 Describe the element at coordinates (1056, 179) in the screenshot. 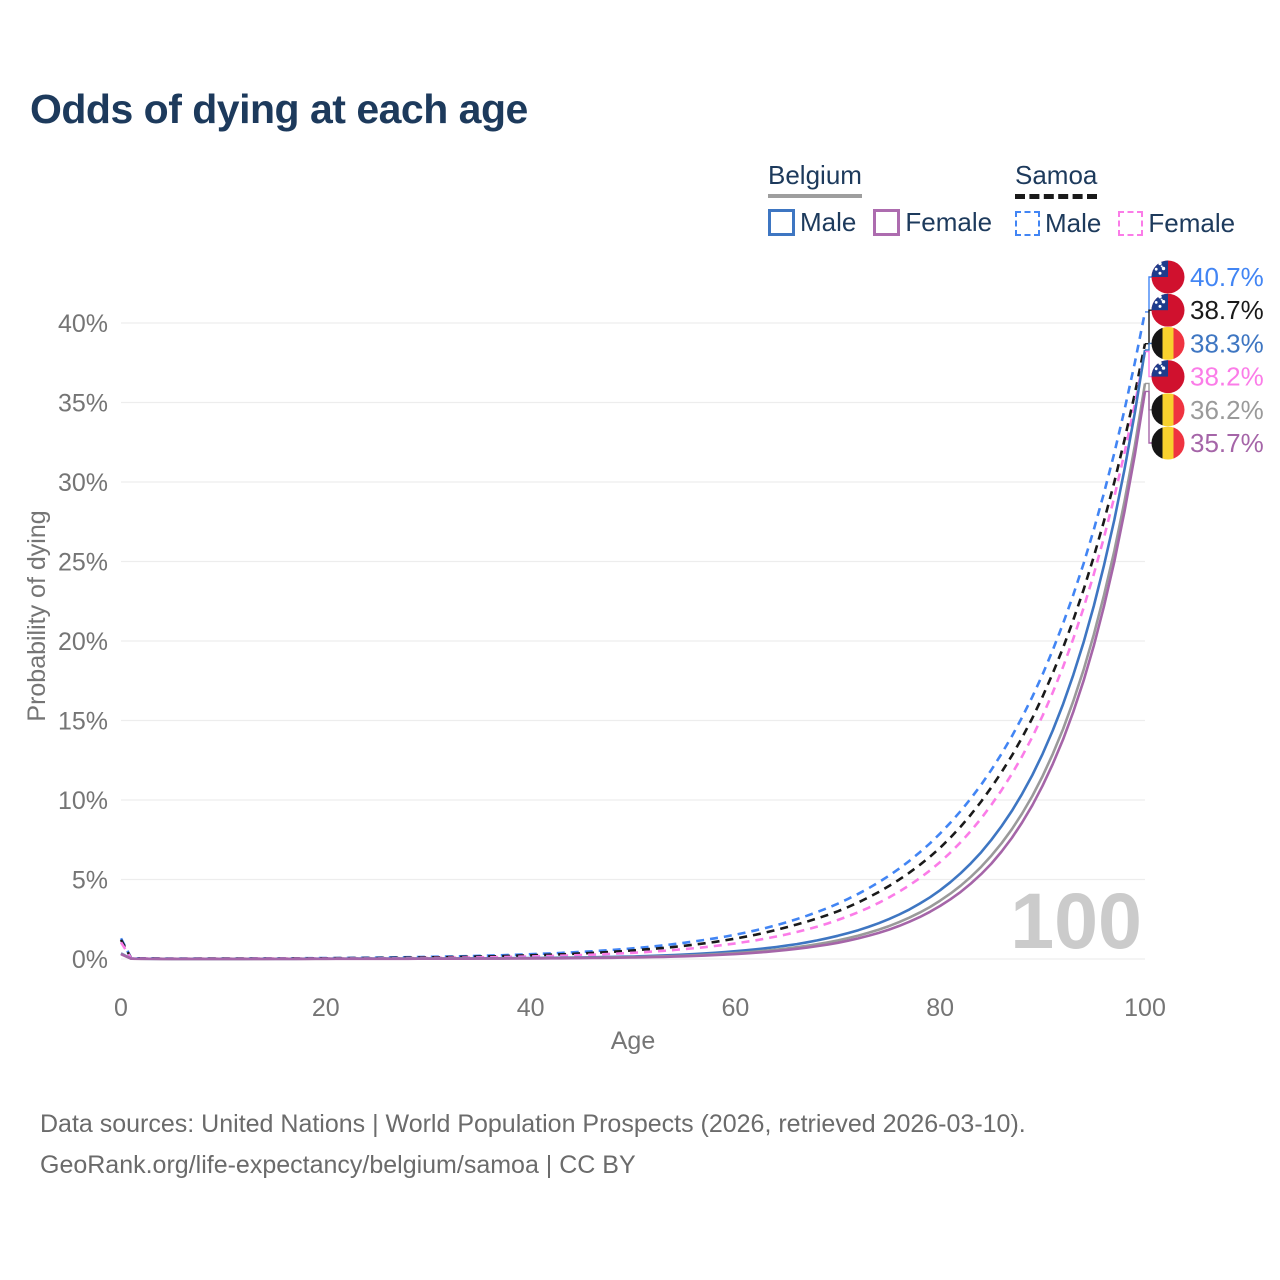

I see `legend-header-samoa: Samoa` at that location.